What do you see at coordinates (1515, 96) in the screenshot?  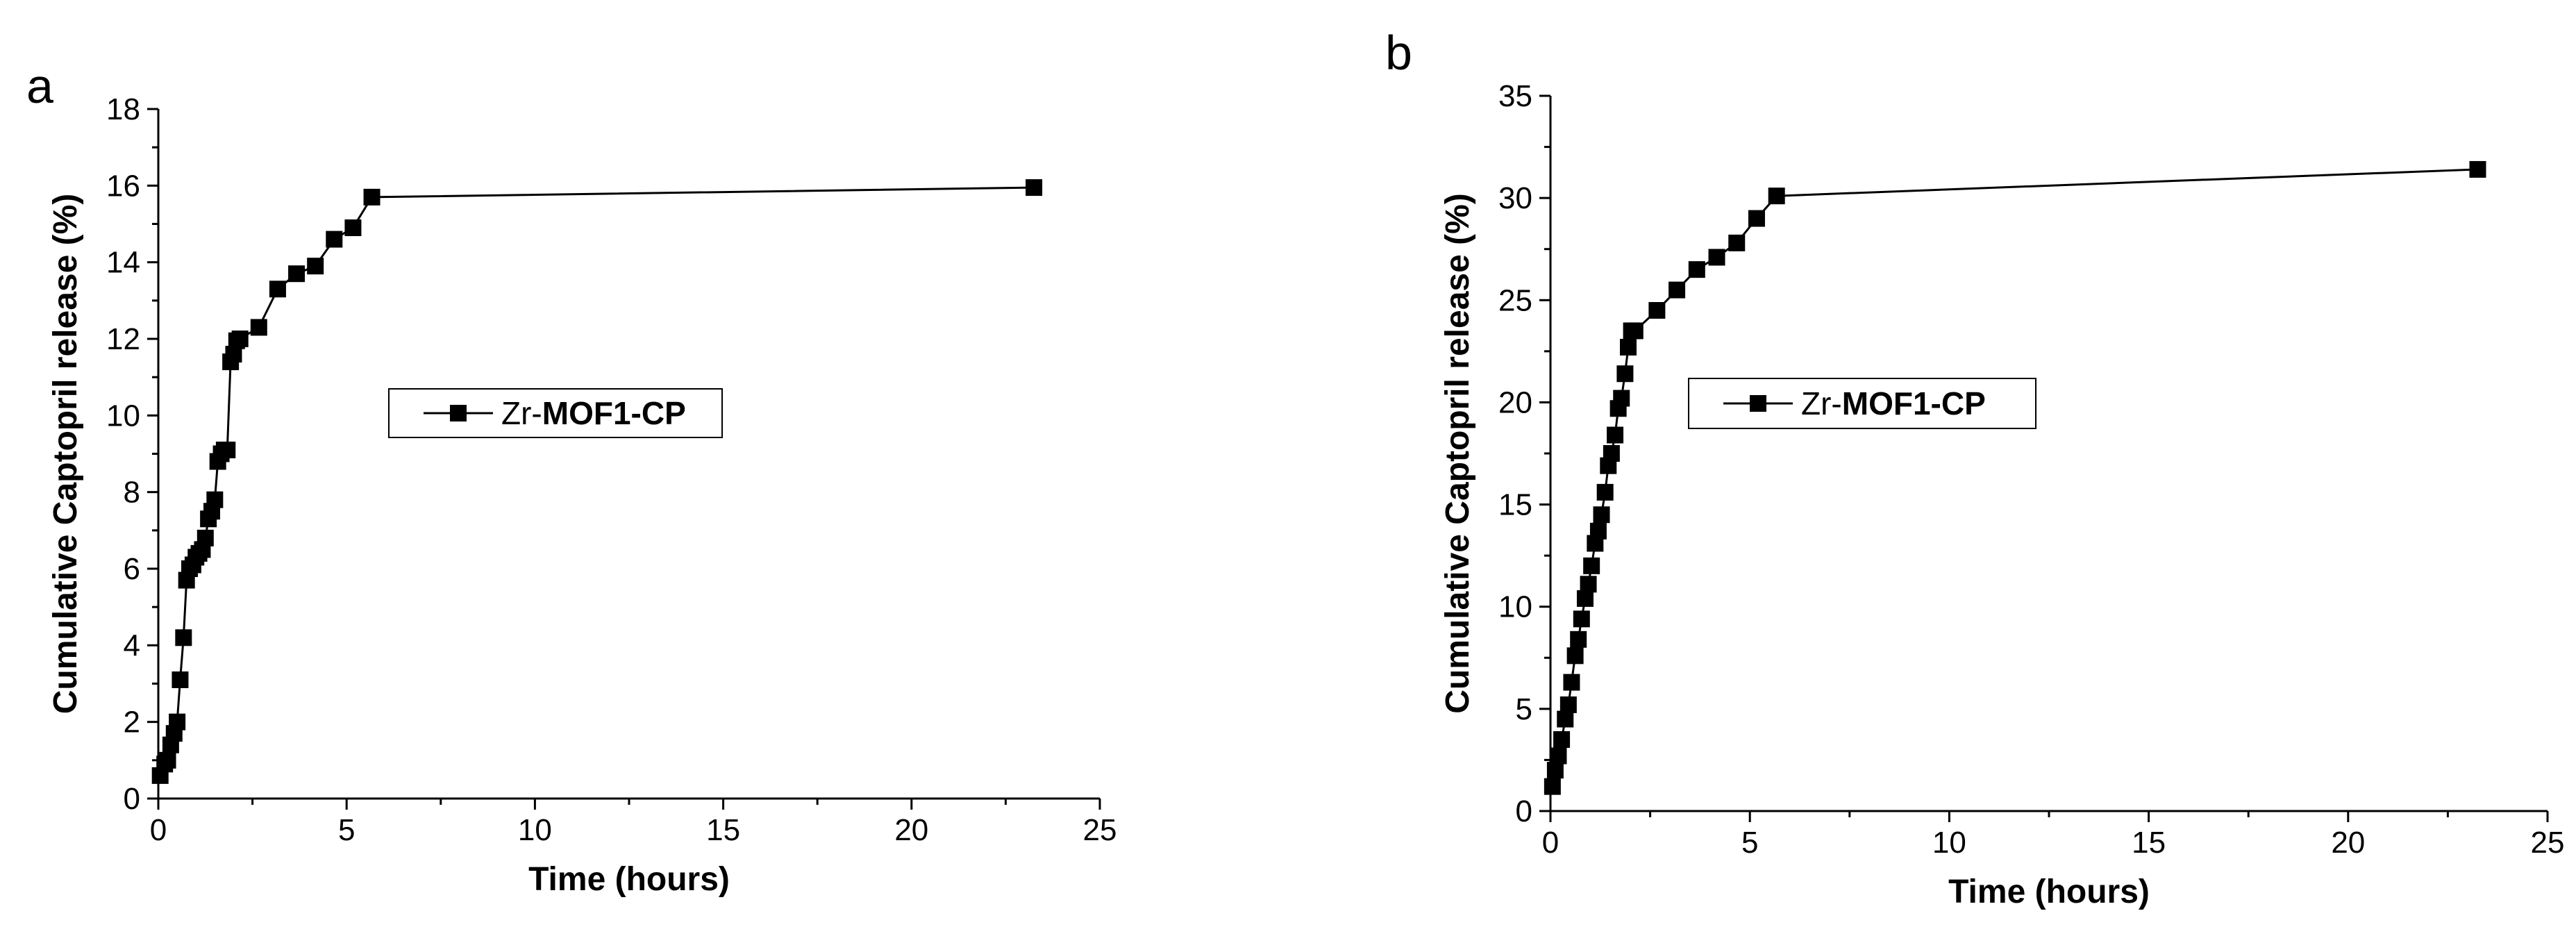 I see `y-tick-label: 35` at bounding box center [1515, 96].